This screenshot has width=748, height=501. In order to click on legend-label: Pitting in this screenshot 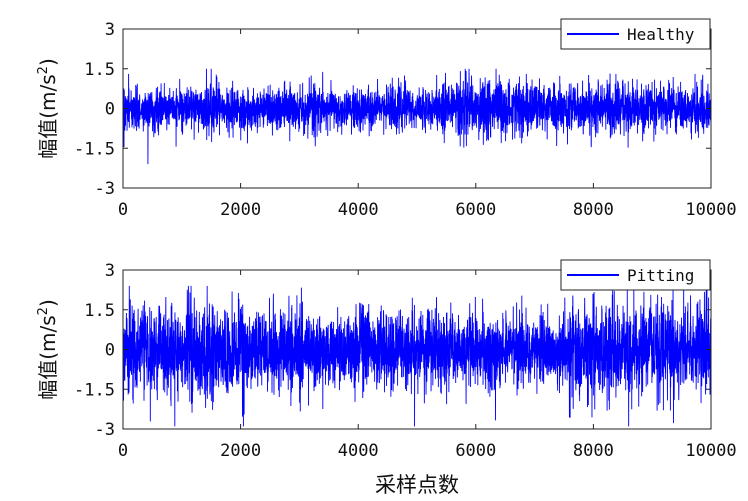, I will do `click(660, 275)`.